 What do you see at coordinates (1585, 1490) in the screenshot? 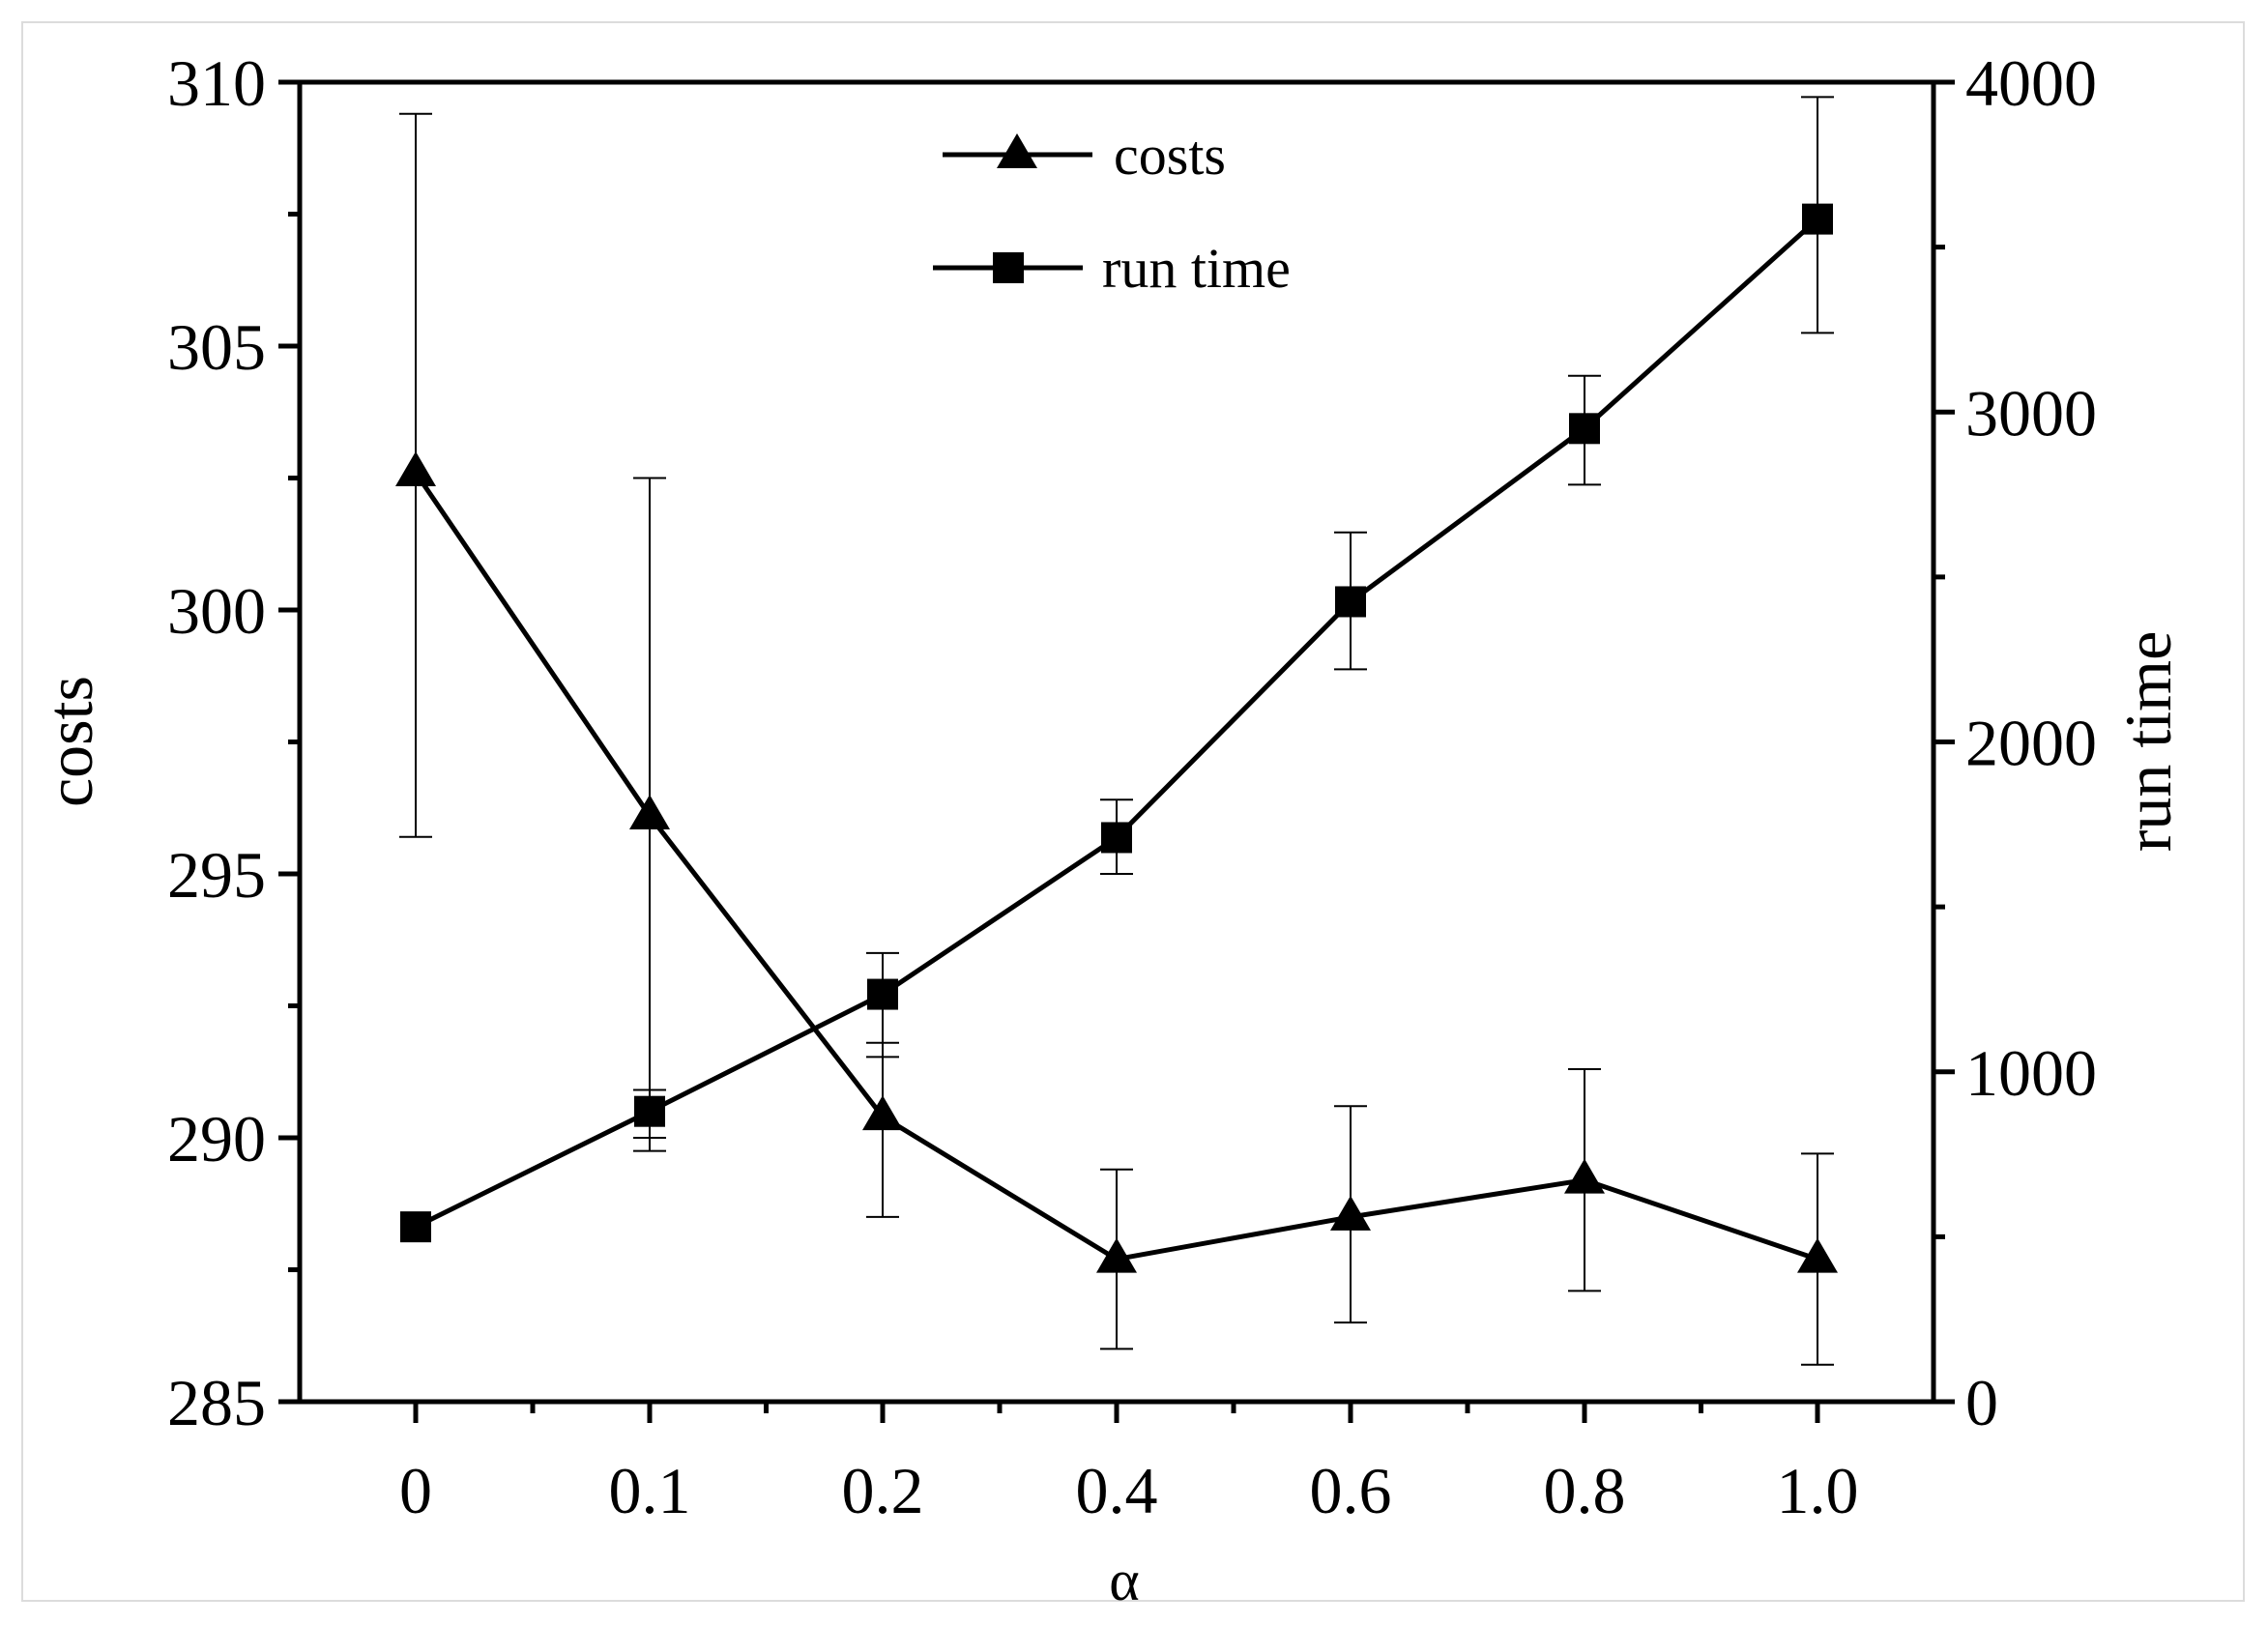
I see `x-tick-label: 0.8` at bounding box center [1585, 1490].